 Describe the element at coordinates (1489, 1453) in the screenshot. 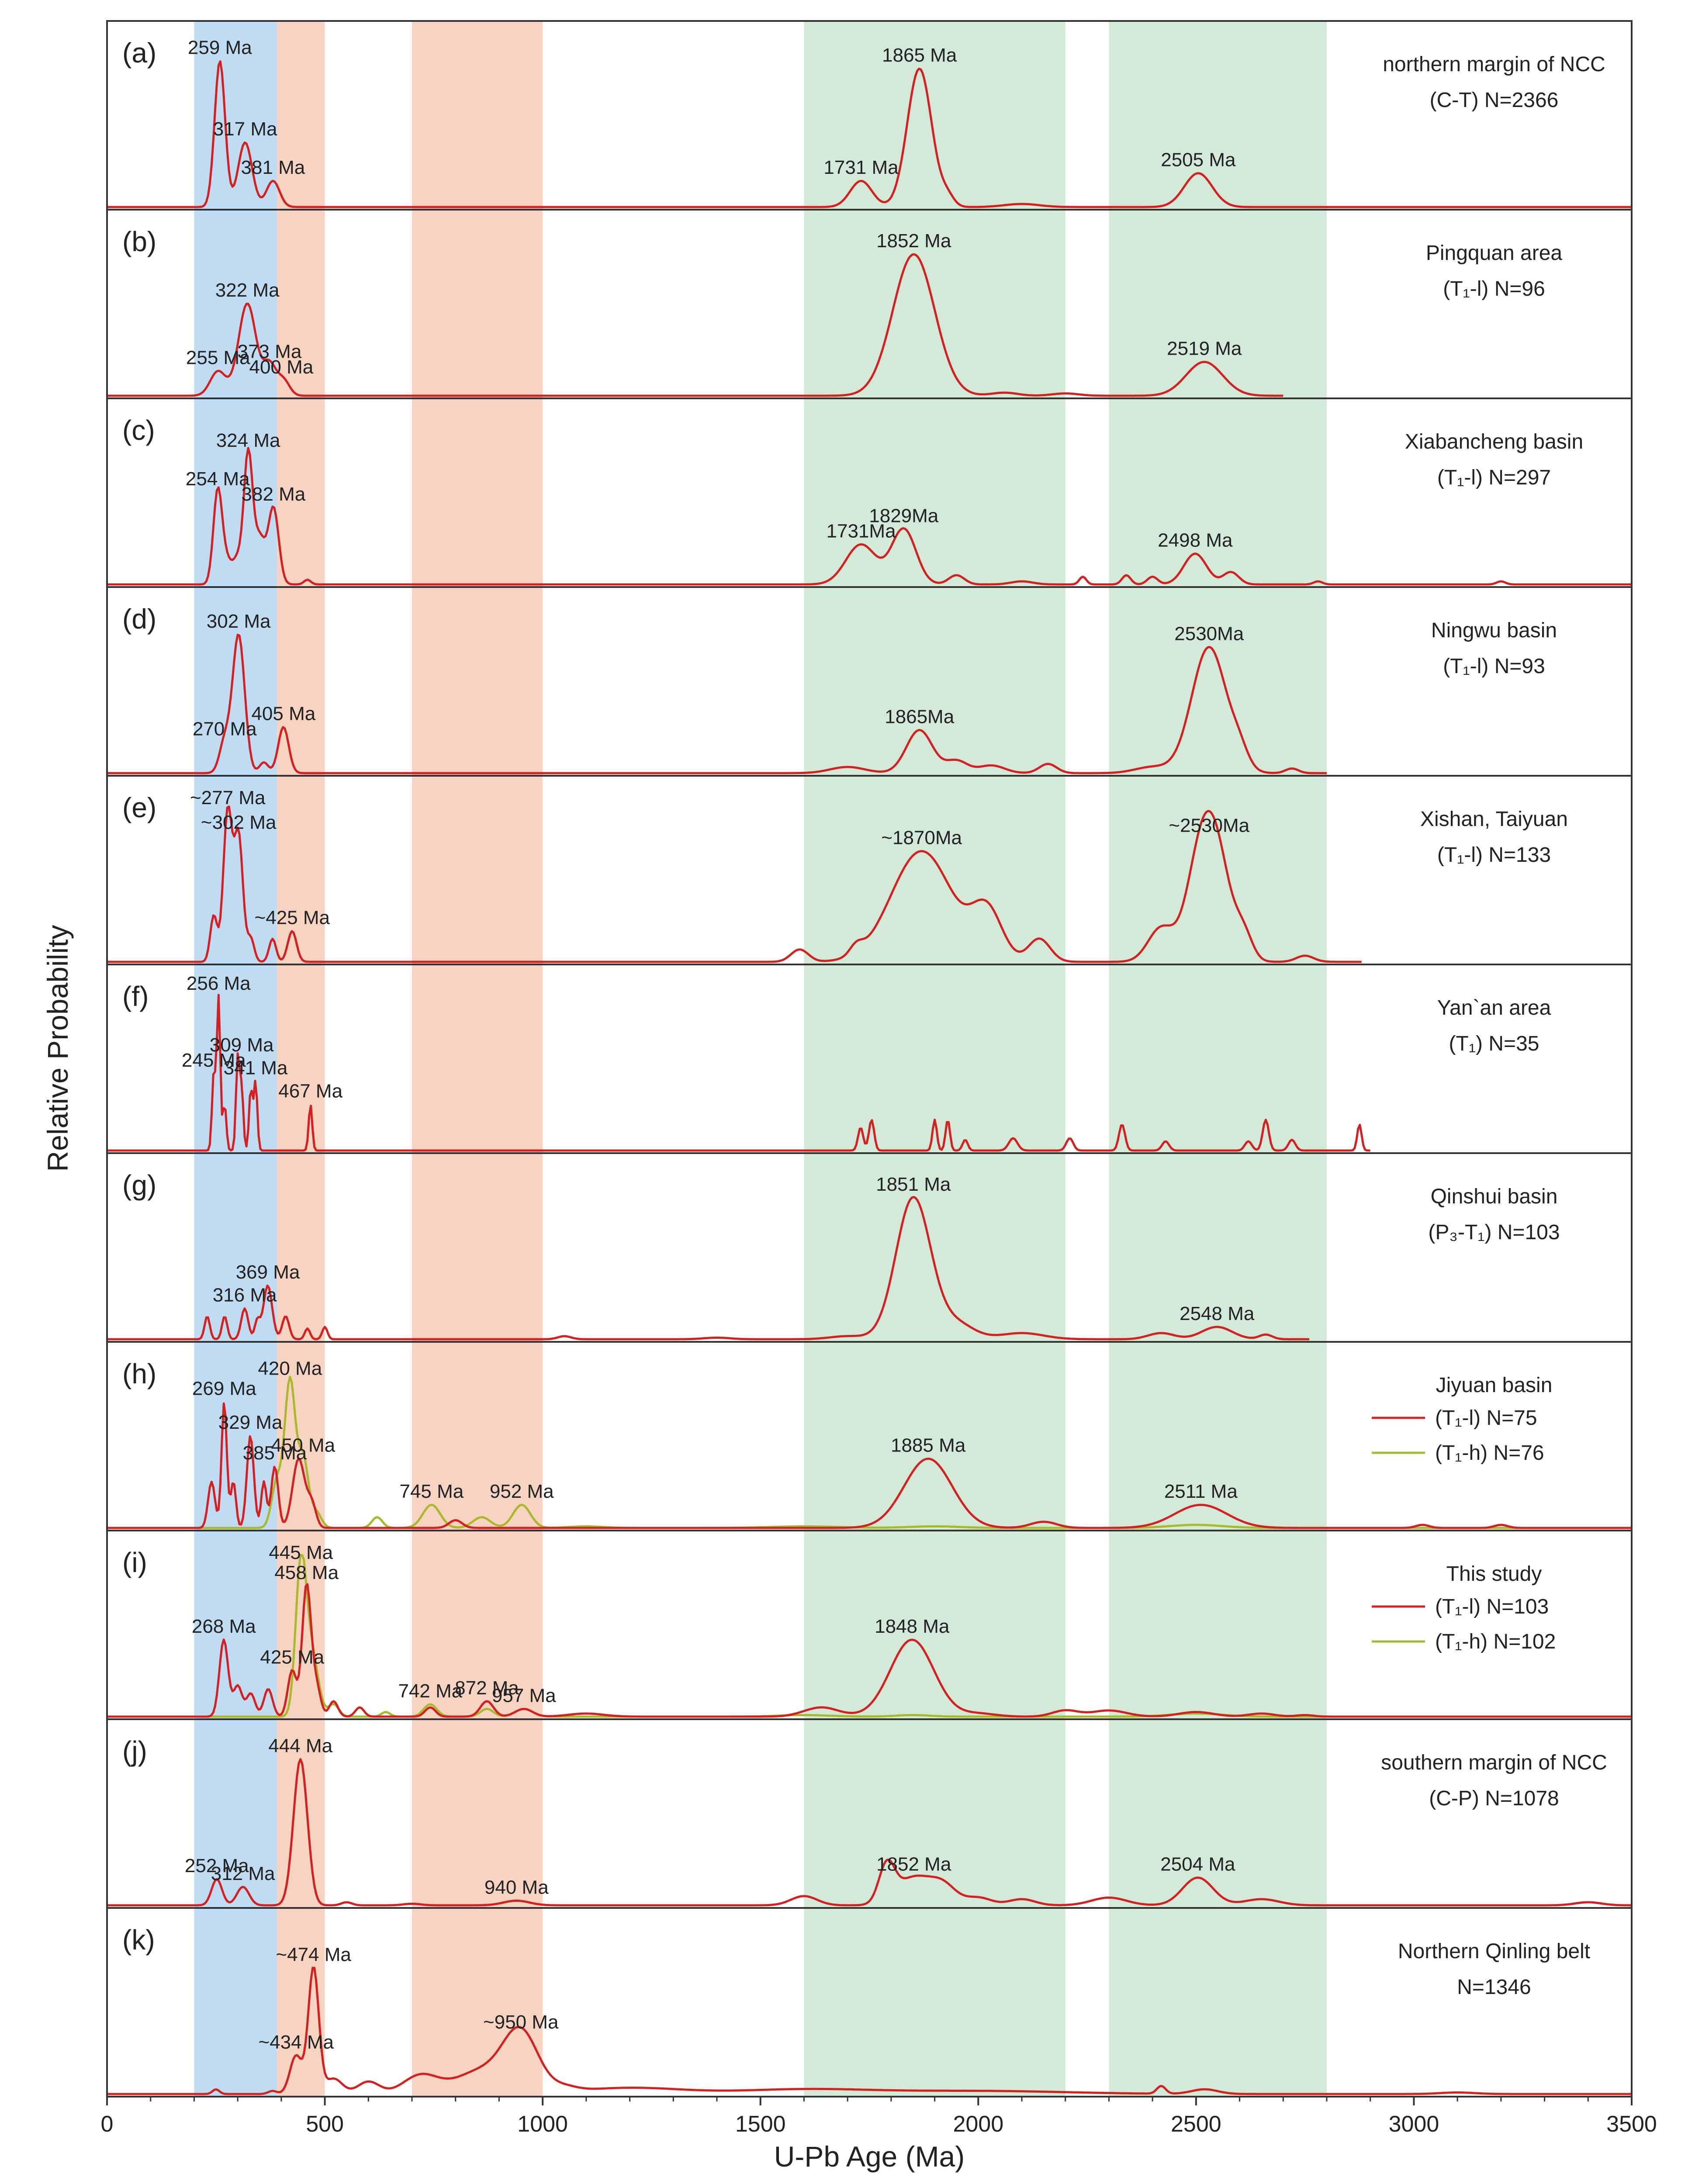

I see `legend-label: (T₁-h) N=76` at that location.